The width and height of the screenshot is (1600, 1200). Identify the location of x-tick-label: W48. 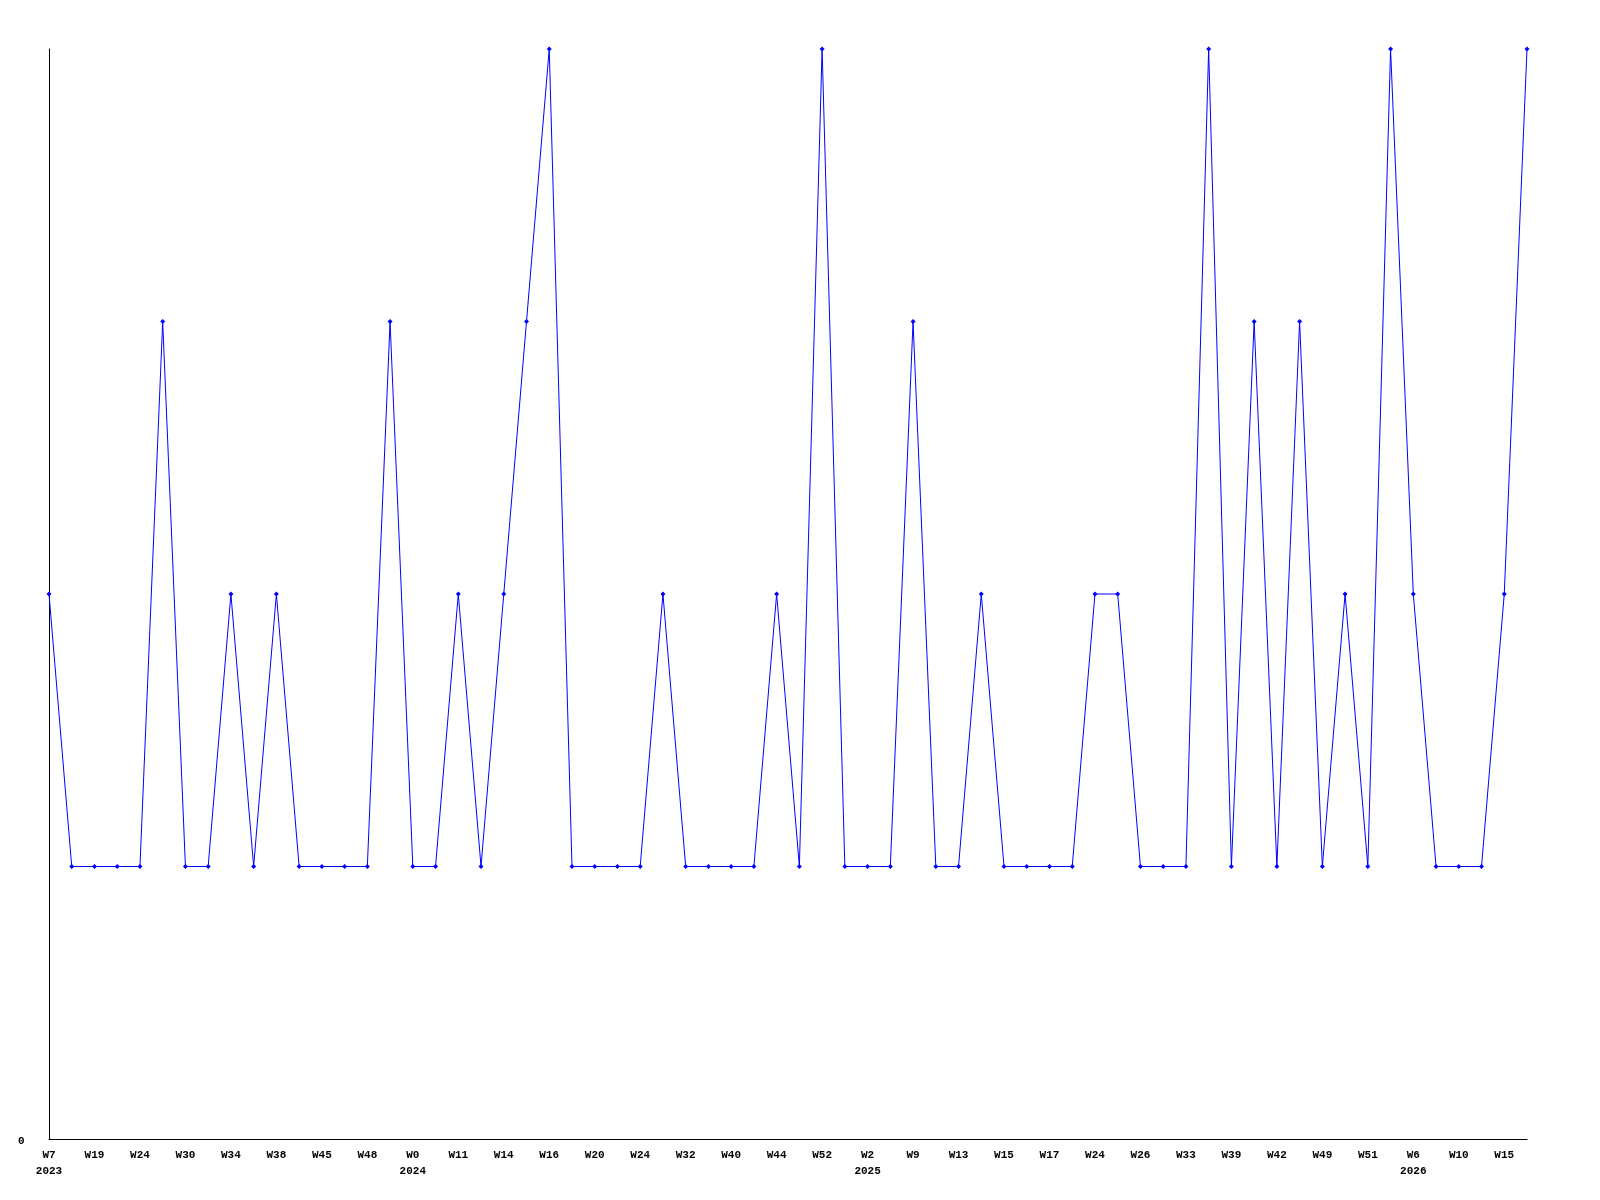
(367, 1155).